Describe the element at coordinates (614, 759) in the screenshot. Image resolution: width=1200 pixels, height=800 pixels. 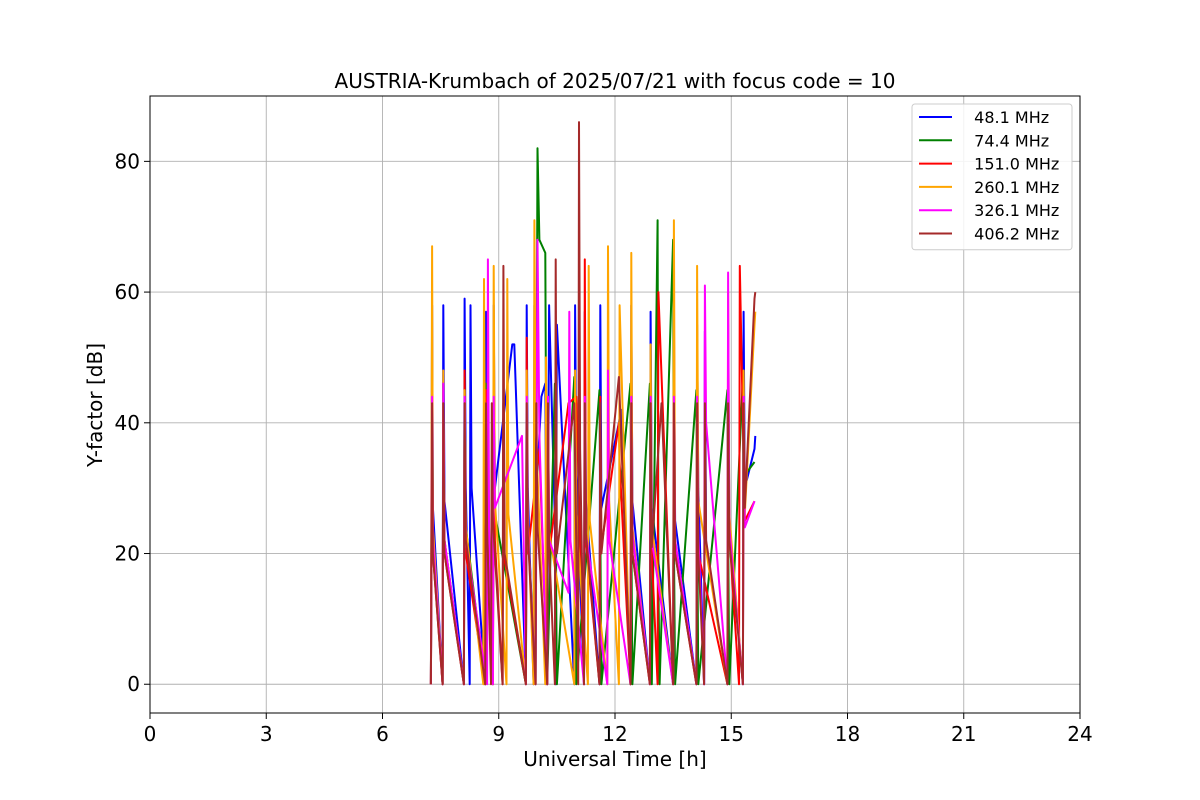
I see `x-axis-label: Universal Time [h]` at that location.